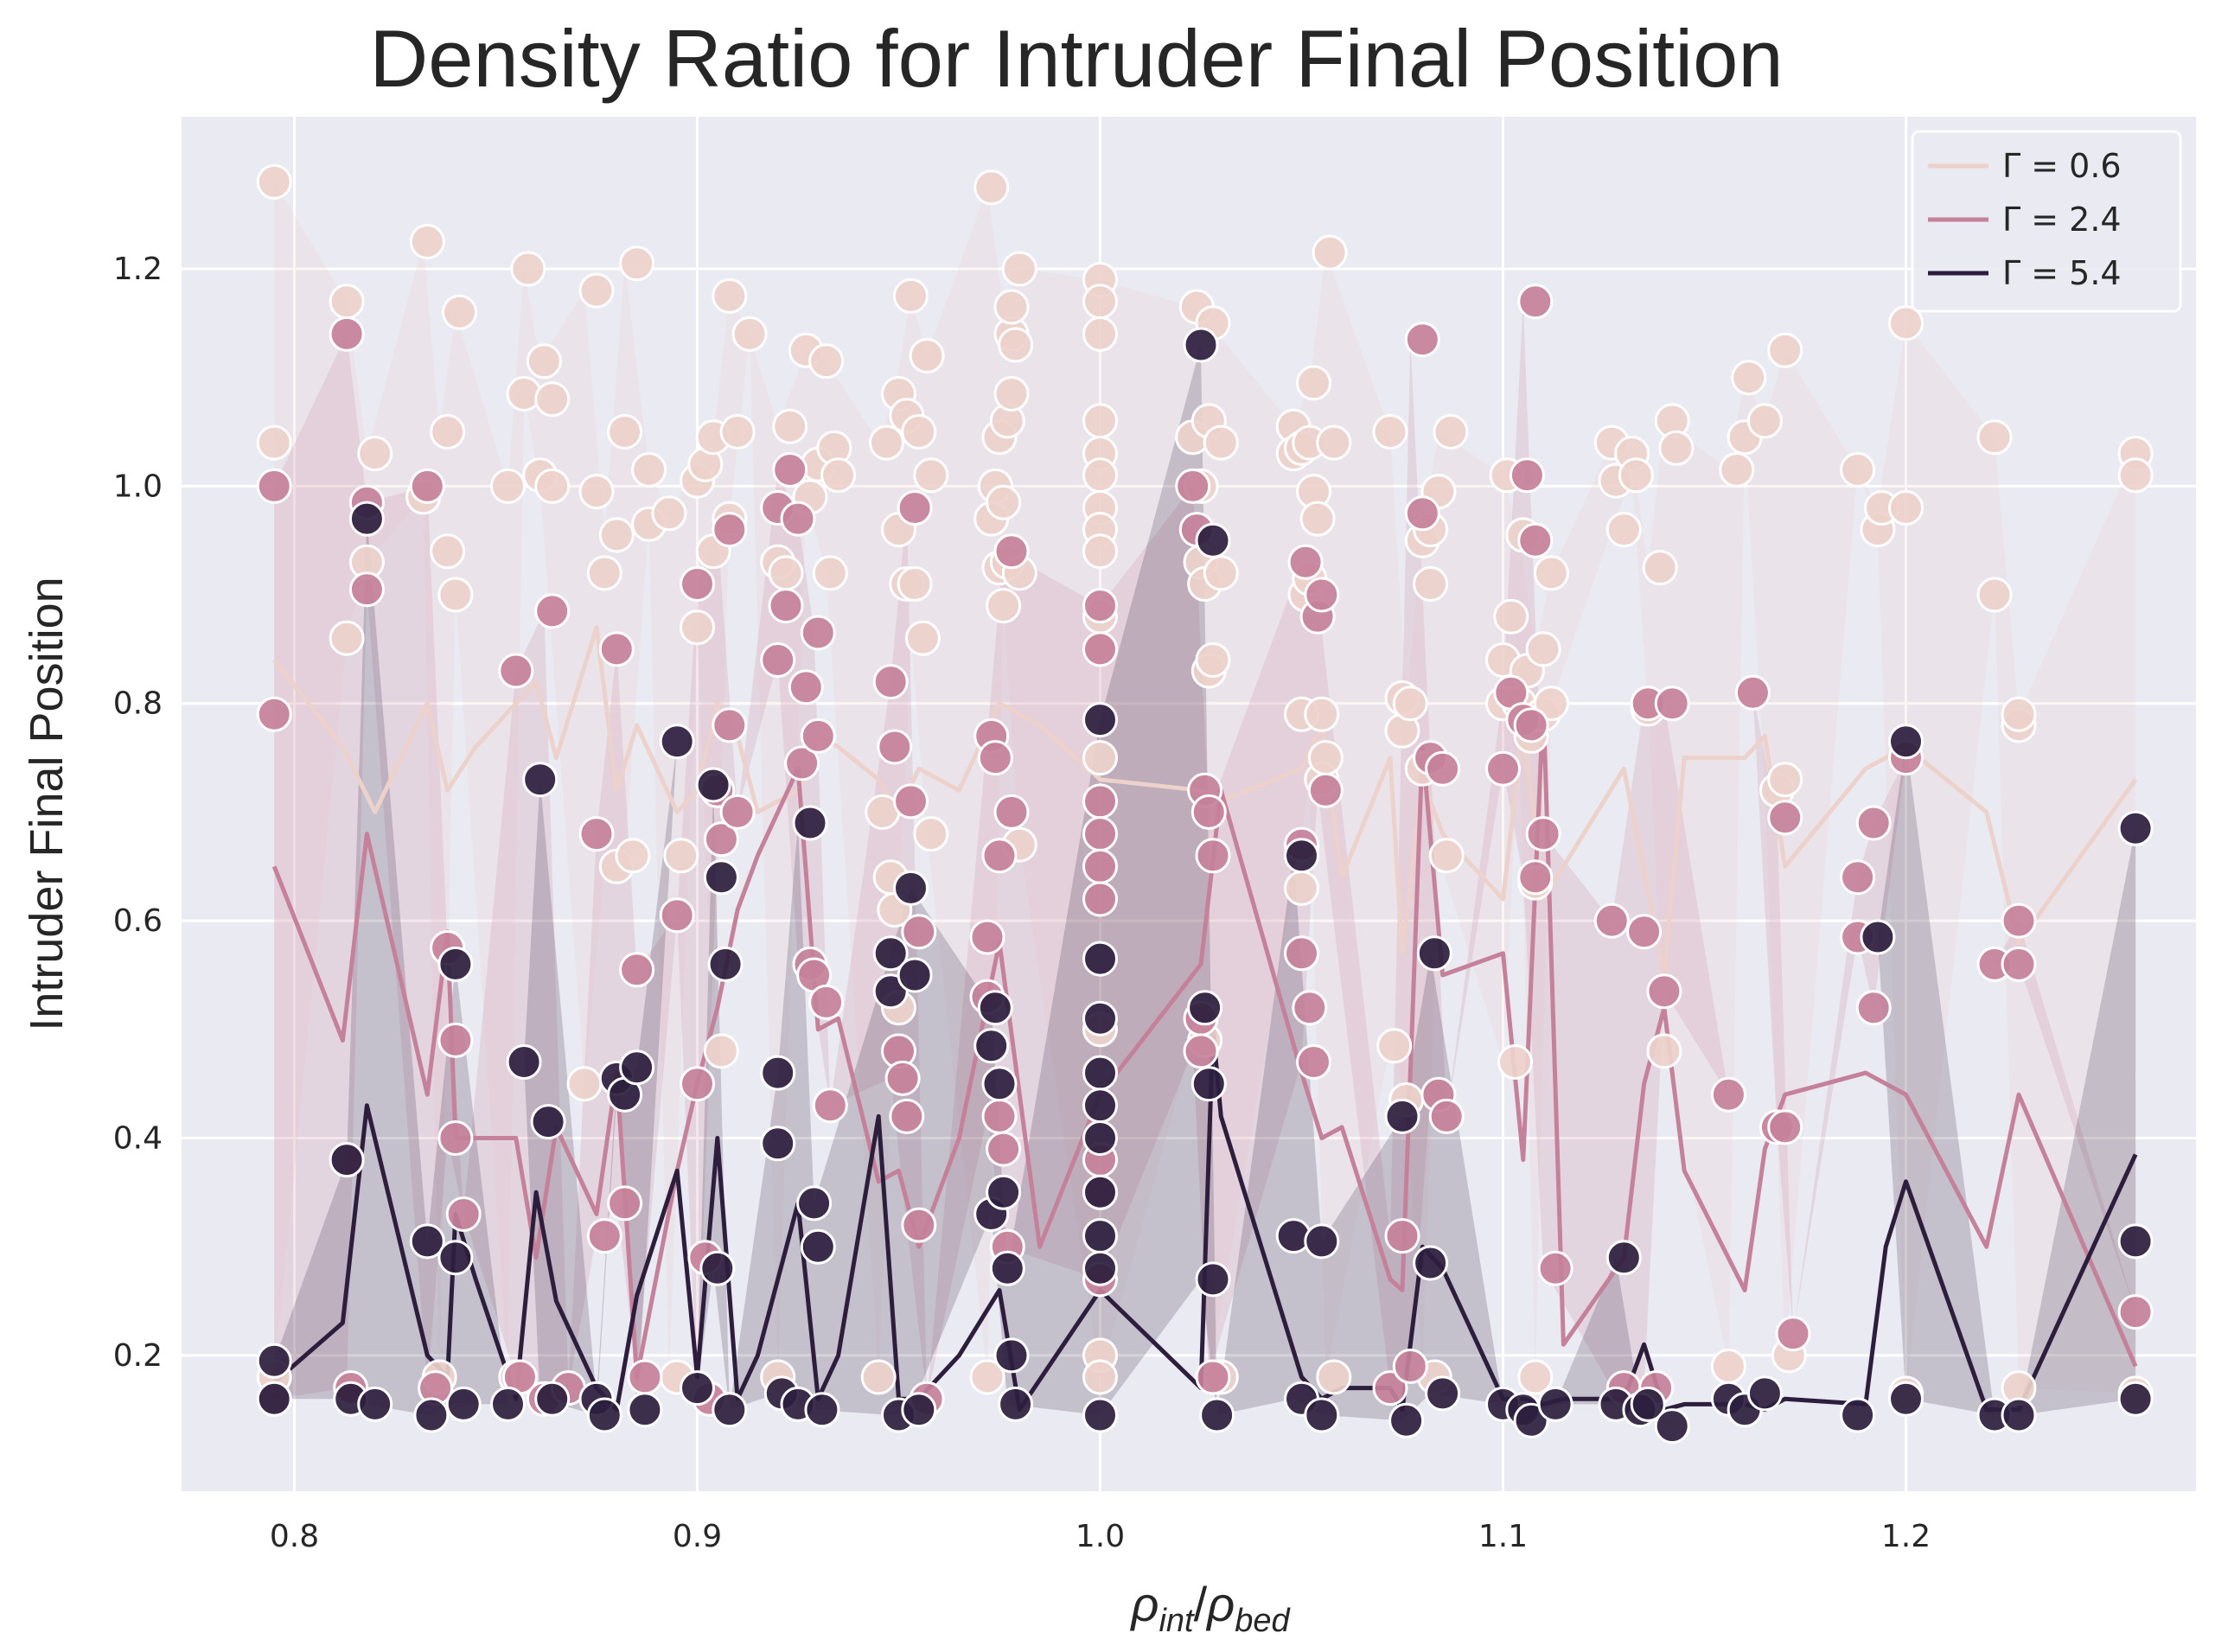 The width and height of the screenshot is (2215, 1652). I want to click on y-tick-label-2: 0.6, so click(138, 921).